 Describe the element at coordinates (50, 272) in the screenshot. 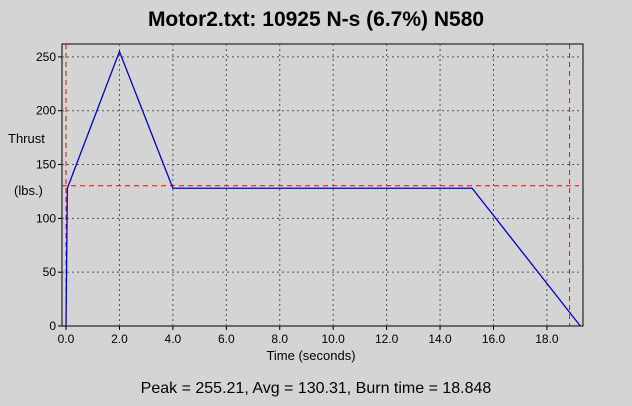

I see `y-tick-label: 50` at that location.